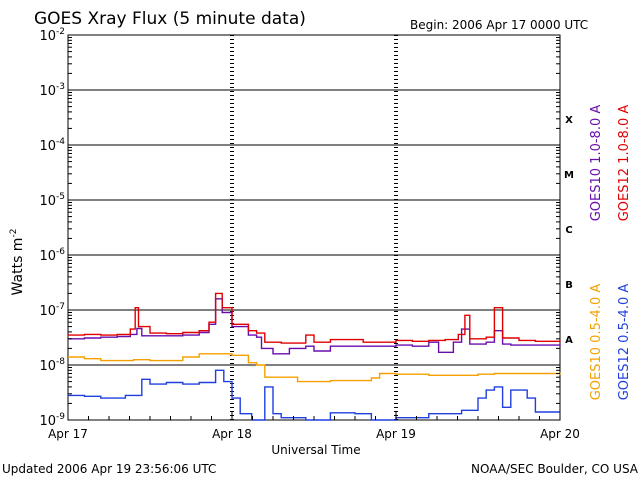 The width and height of the screenshot is (640, 480). Describe the element at coordinates (499, 25) in the screenshot. I see `begin-label: Begin: 2006 Apr 17 0000 UTC` at that location.